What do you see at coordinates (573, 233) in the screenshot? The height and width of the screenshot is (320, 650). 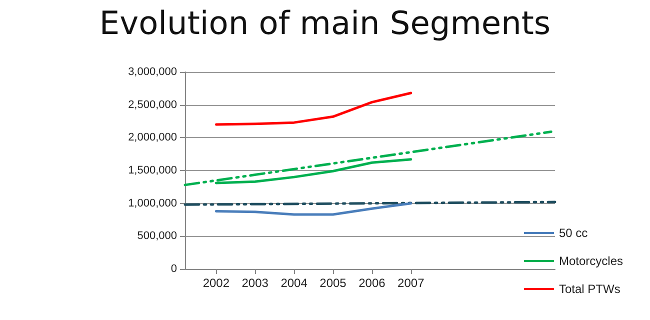 I see `legend-label: 50 cc` at bounding box center [573, 233].